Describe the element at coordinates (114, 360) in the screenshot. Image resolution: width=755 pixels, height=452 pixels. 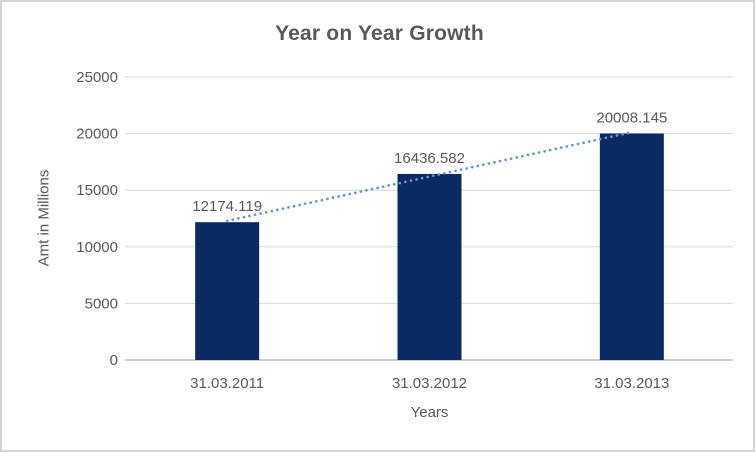
I see `y-tick-label: 0` at that location.